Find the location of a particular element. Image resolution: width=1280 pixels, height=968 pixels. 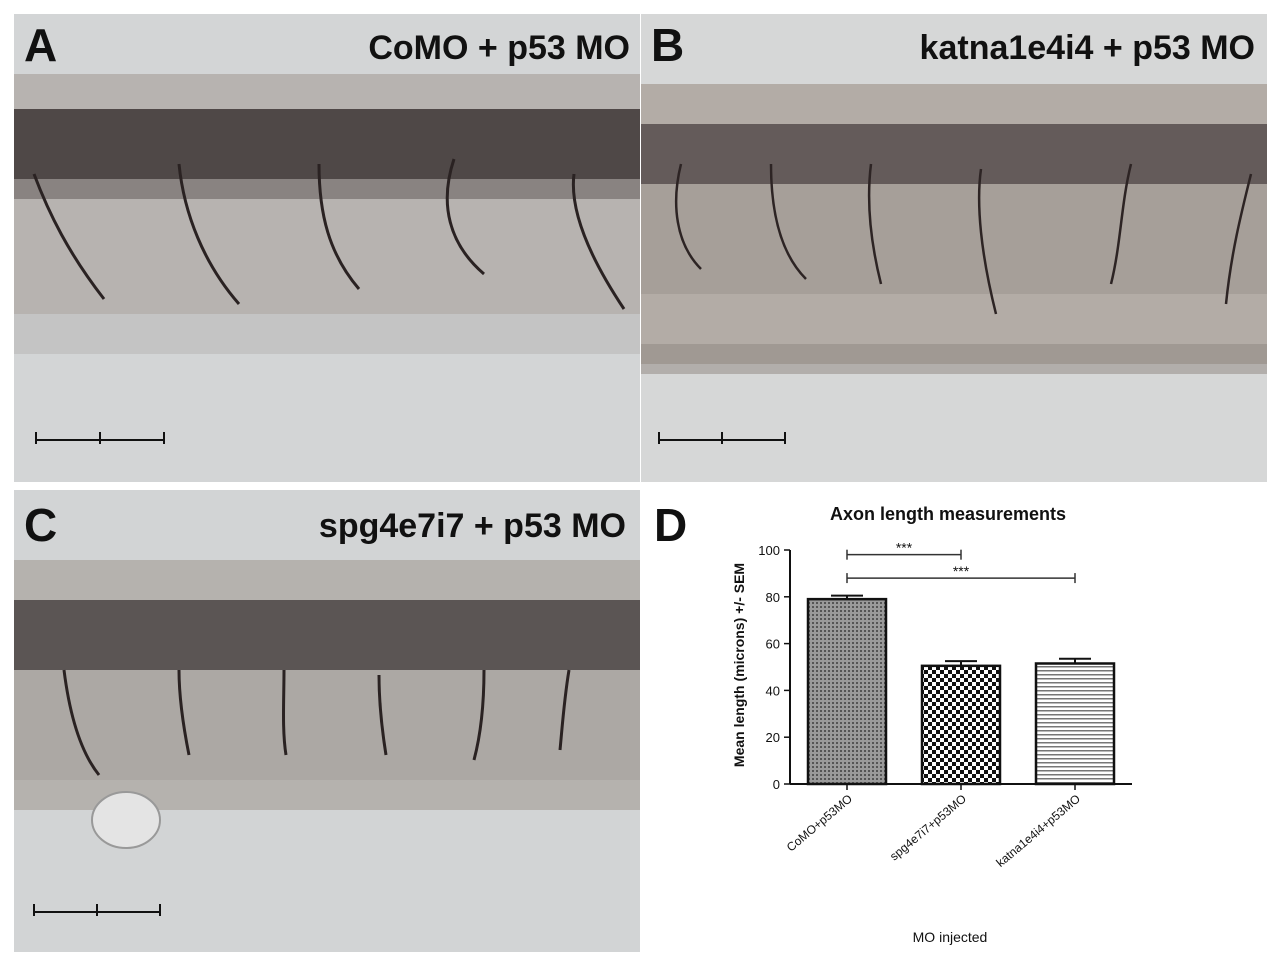

y-tick-label: 40 is located at coordinates (773, 690).